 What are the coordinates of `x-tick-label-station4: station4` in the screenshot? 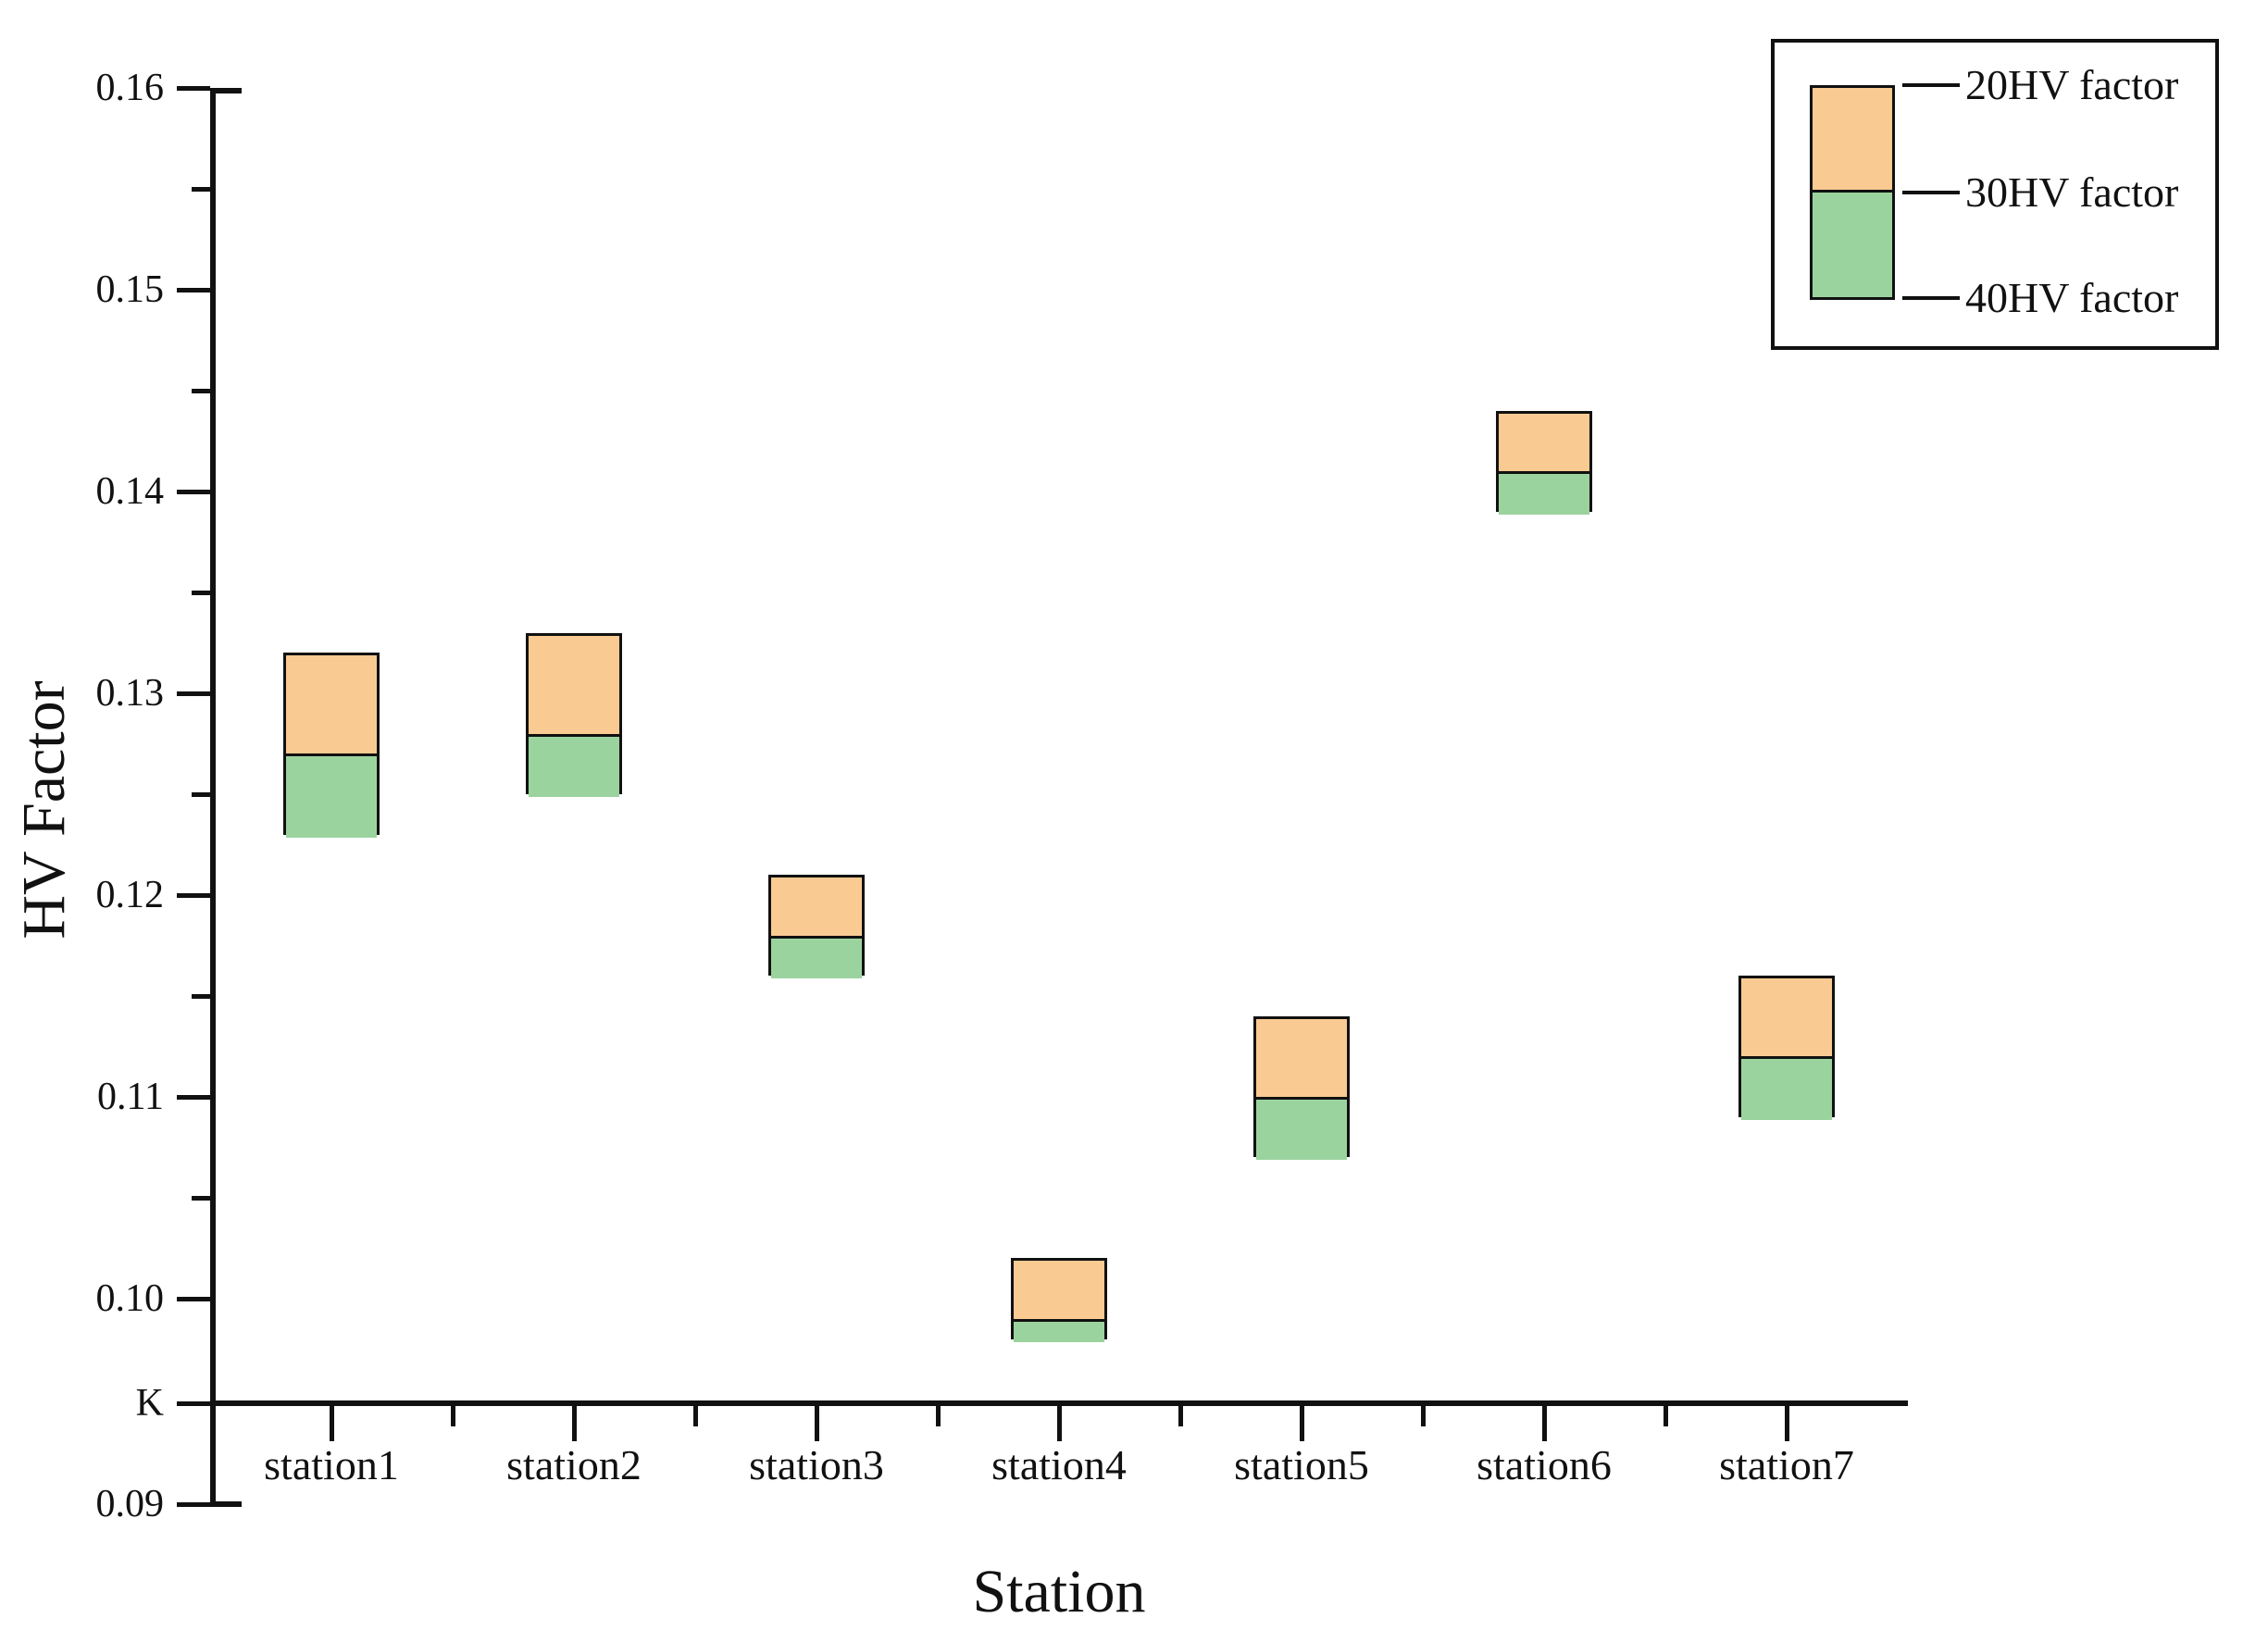 It's located at (1059, 1464).